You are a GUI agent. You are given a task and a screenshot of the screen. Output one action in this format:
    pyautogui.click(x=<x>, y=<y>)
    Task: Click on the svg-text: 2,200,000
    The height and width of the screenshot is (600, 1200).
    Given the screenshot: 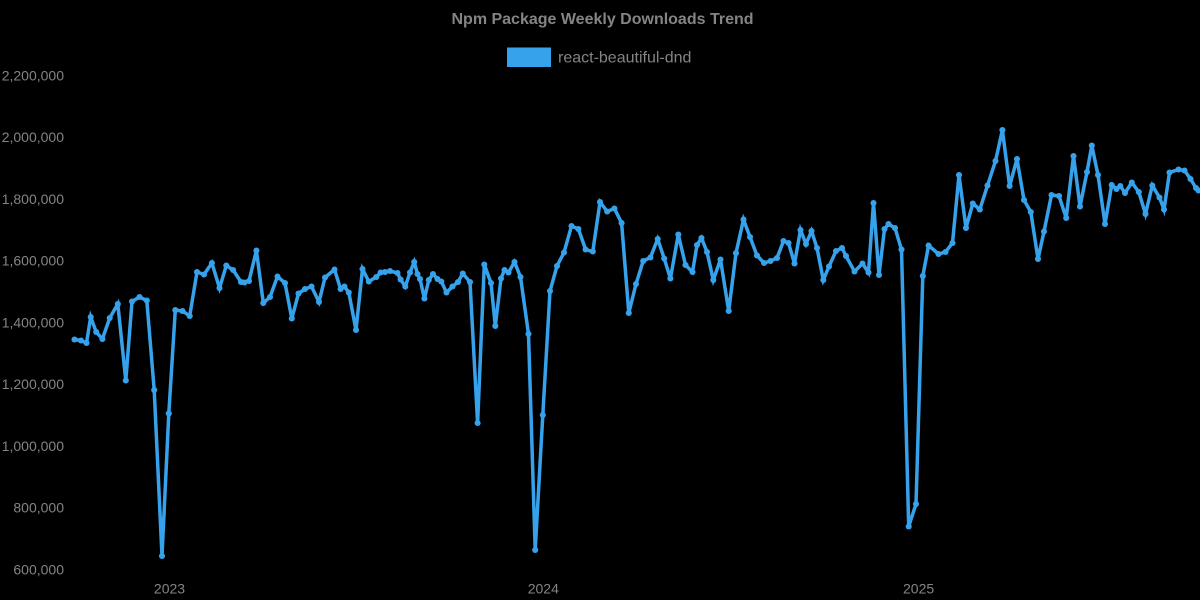 What is the action you would take?
    pyautogui.click(x=33, y=75)
    